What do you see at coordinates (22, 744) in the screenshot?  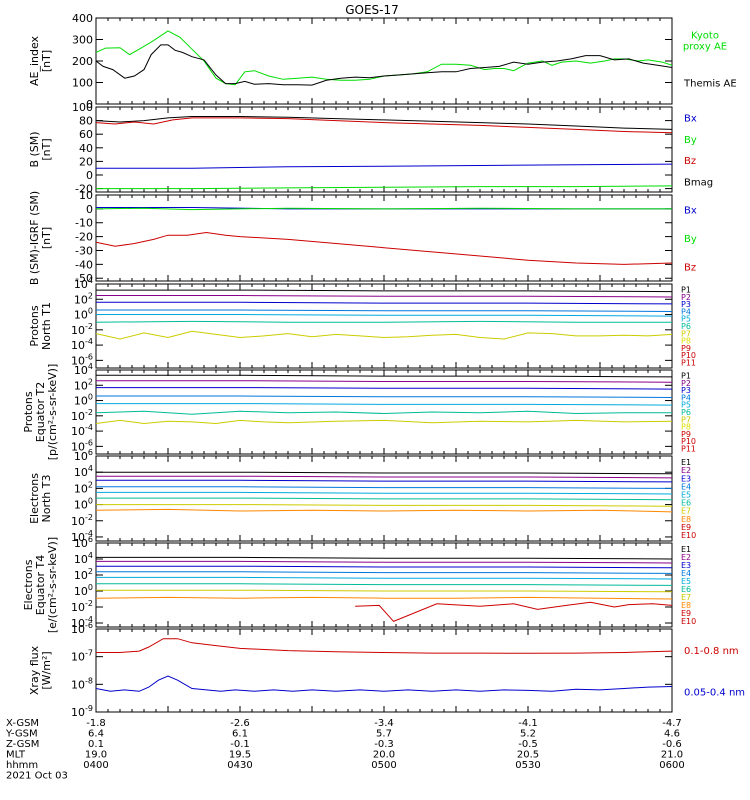 I see `x-axis-row-label: Z-GSM` at bounding box center [22, 744].